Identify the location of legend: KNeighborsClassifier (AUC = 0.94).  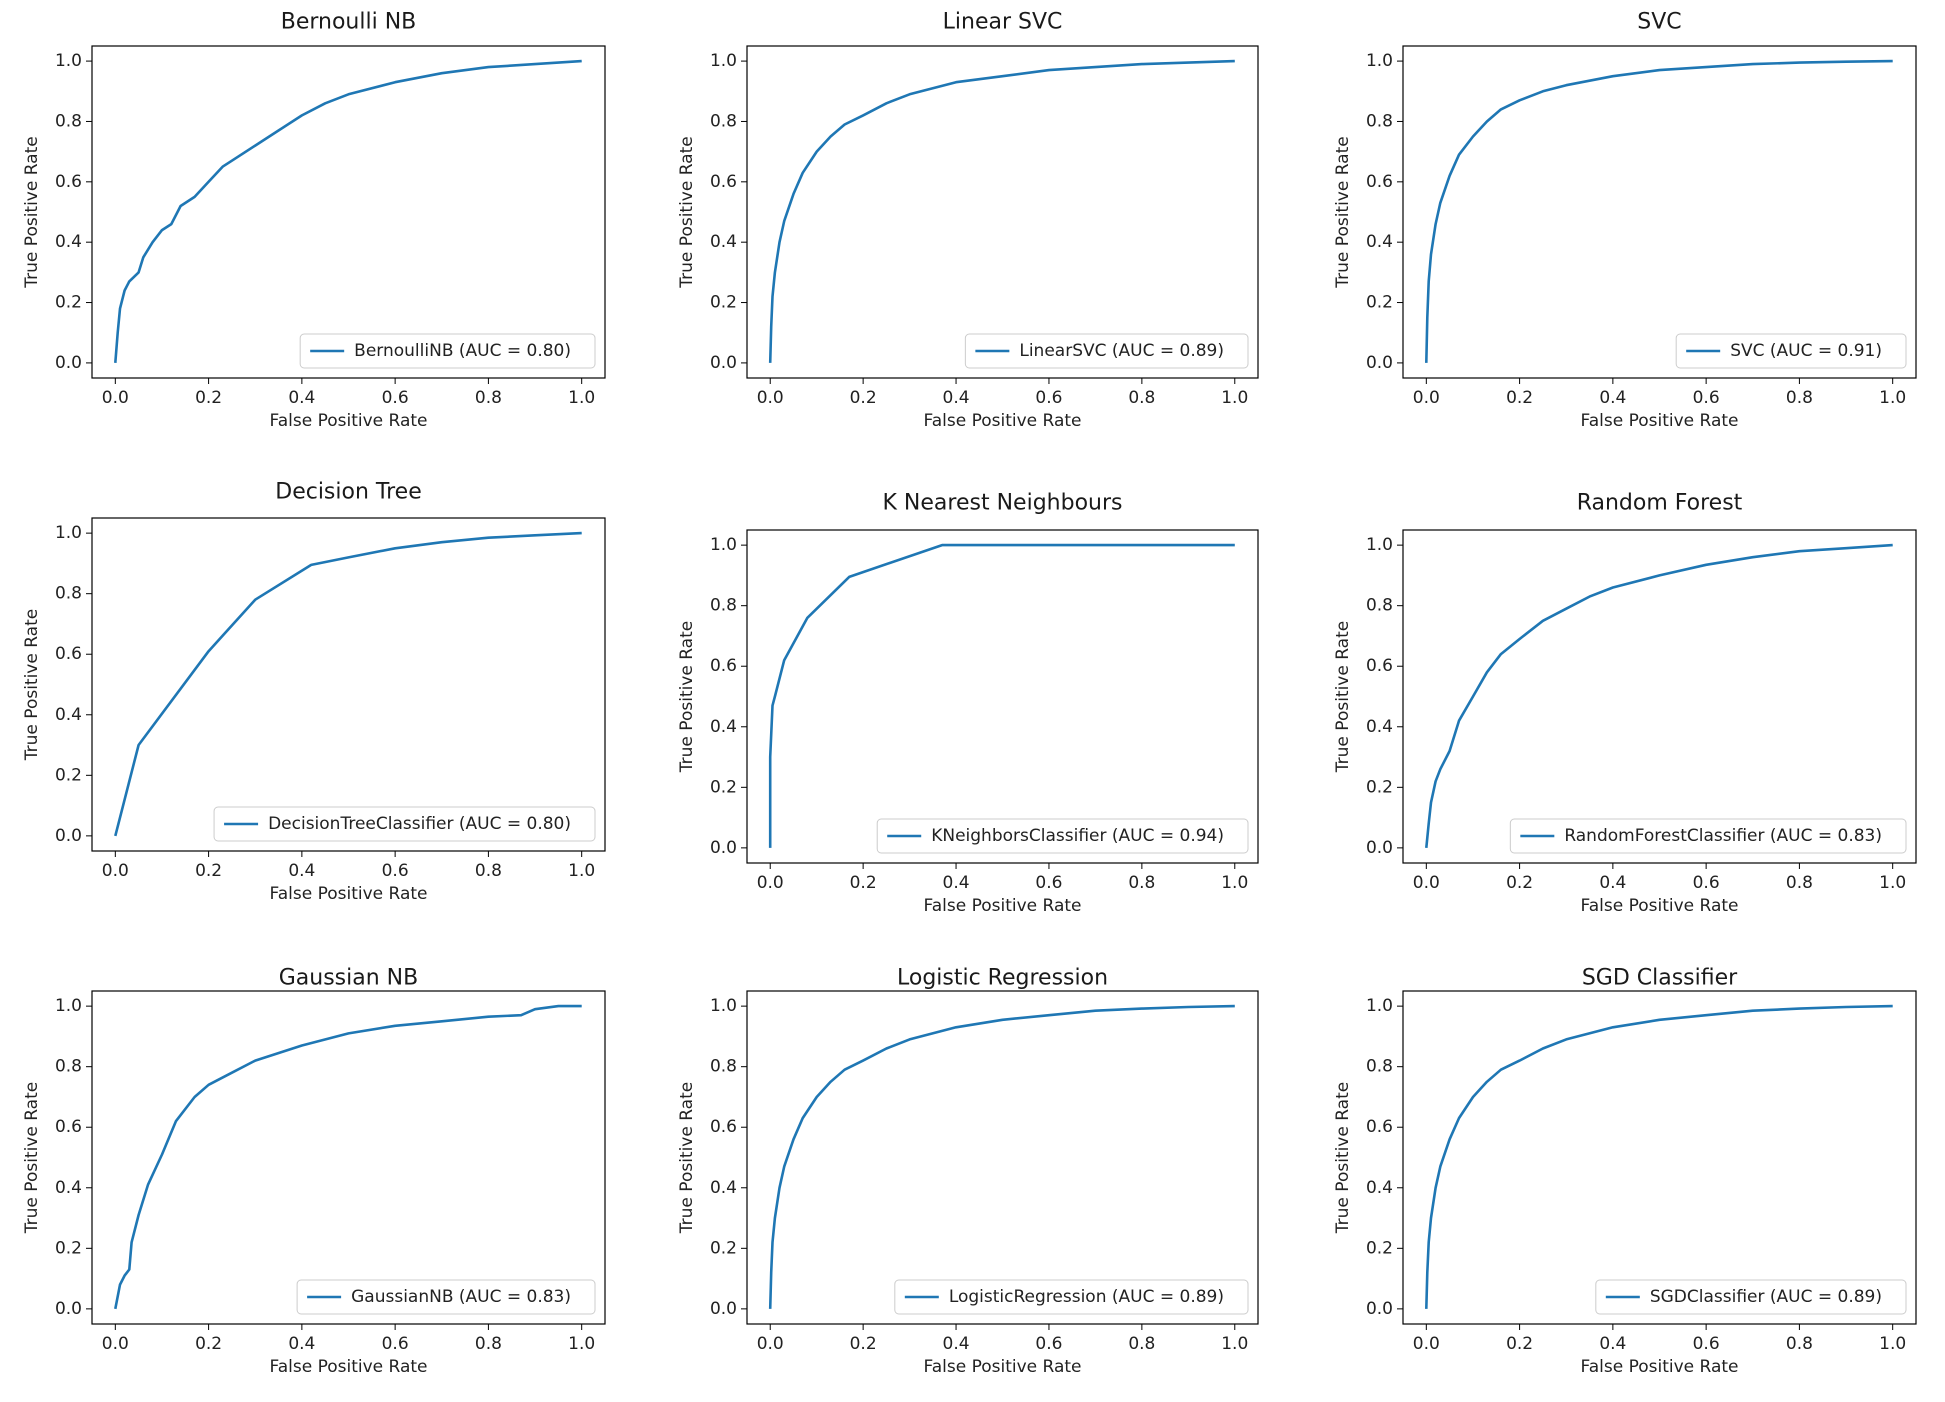
(1062, 836).